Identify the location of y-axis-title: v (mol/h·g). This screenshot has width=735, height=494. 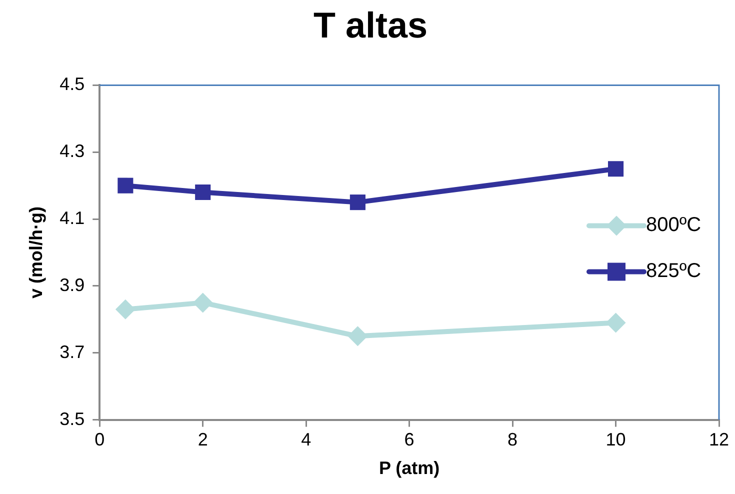
(36, 252).